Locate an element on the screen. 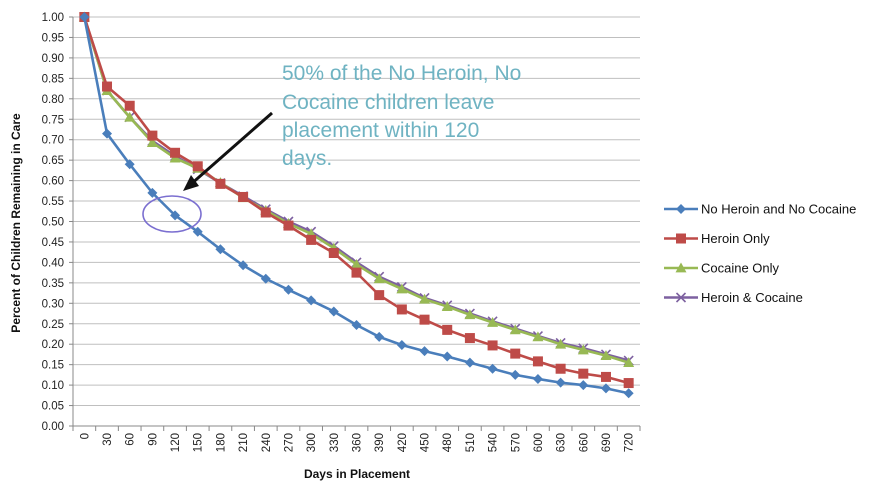  y-tick-label: 0.00 is located at coordinates (53, 427).